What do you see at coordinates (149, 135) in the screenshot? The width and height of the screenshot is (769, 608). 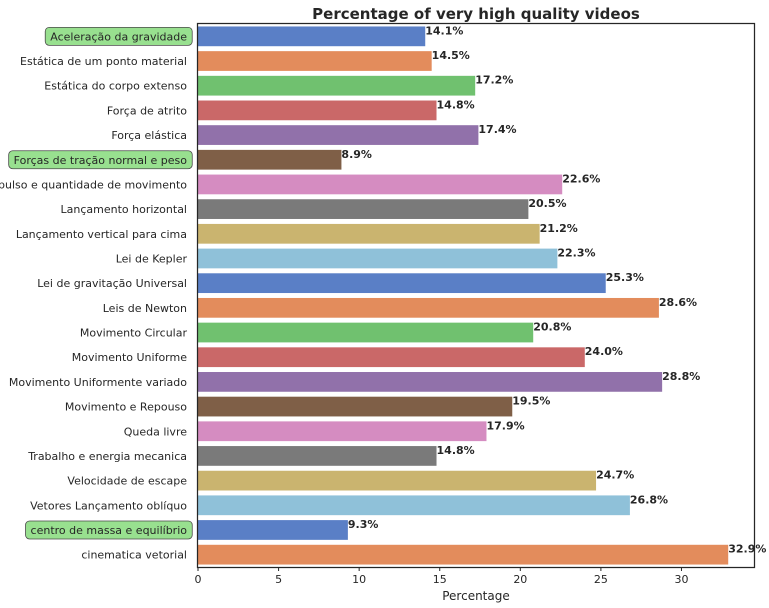 I see `category-label: Força elástica` at bounding box center [149, 135].